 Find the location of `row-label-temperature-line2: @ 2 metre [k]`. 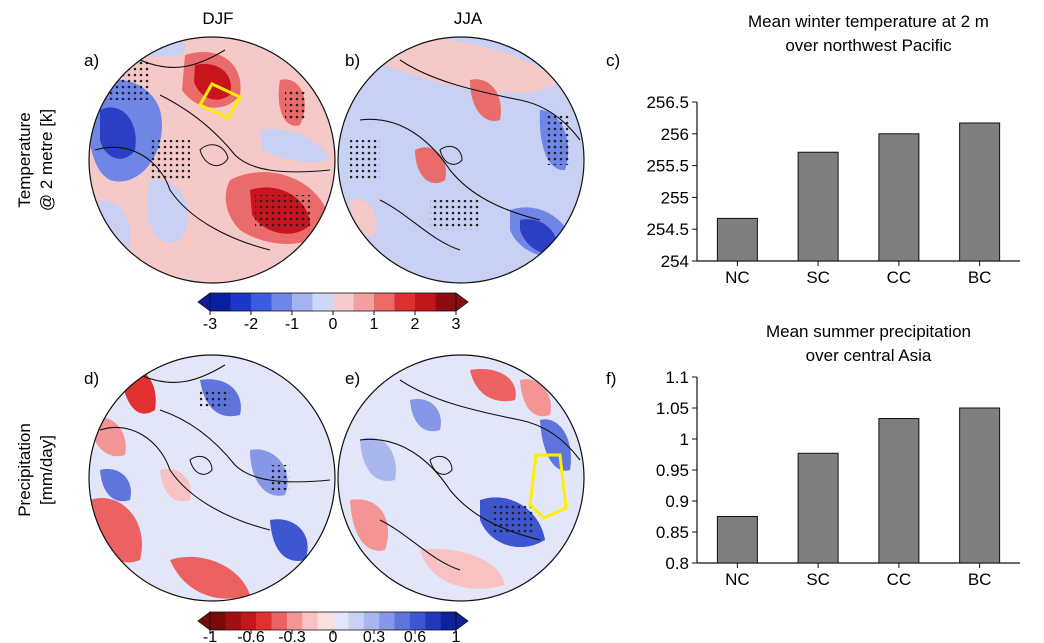

row-label-temperature-line2: @ 2 metre [k] is located at coordinates (46, 160).